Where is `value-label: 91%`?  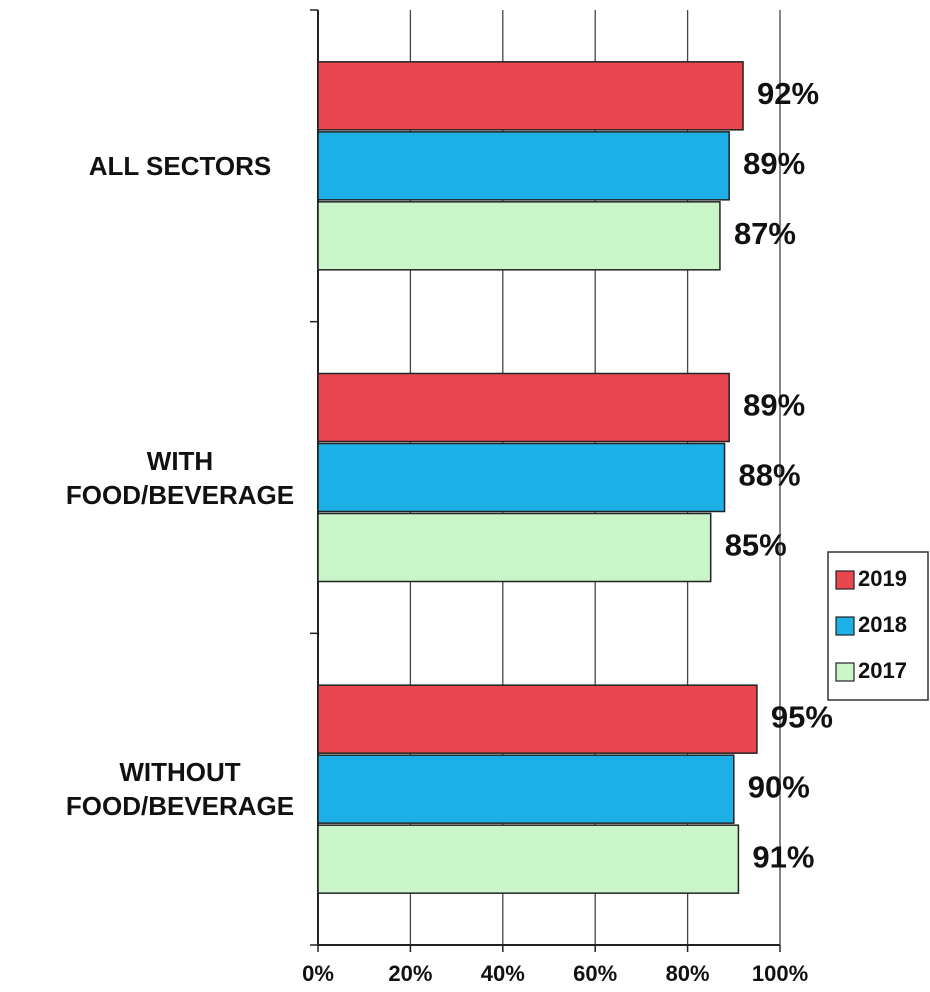 value-label: 91% is located at coordinates (783, 856).